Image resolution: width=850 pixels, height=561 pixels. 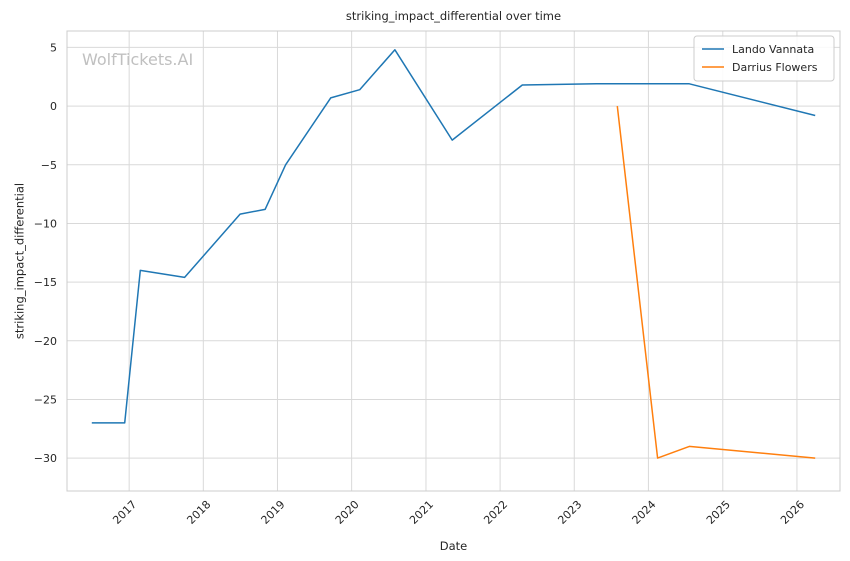 What do you see at coordinates (569, 512) in the screenshot?
I see `x-tick-label: 2023` at bounding box center [569, 512].